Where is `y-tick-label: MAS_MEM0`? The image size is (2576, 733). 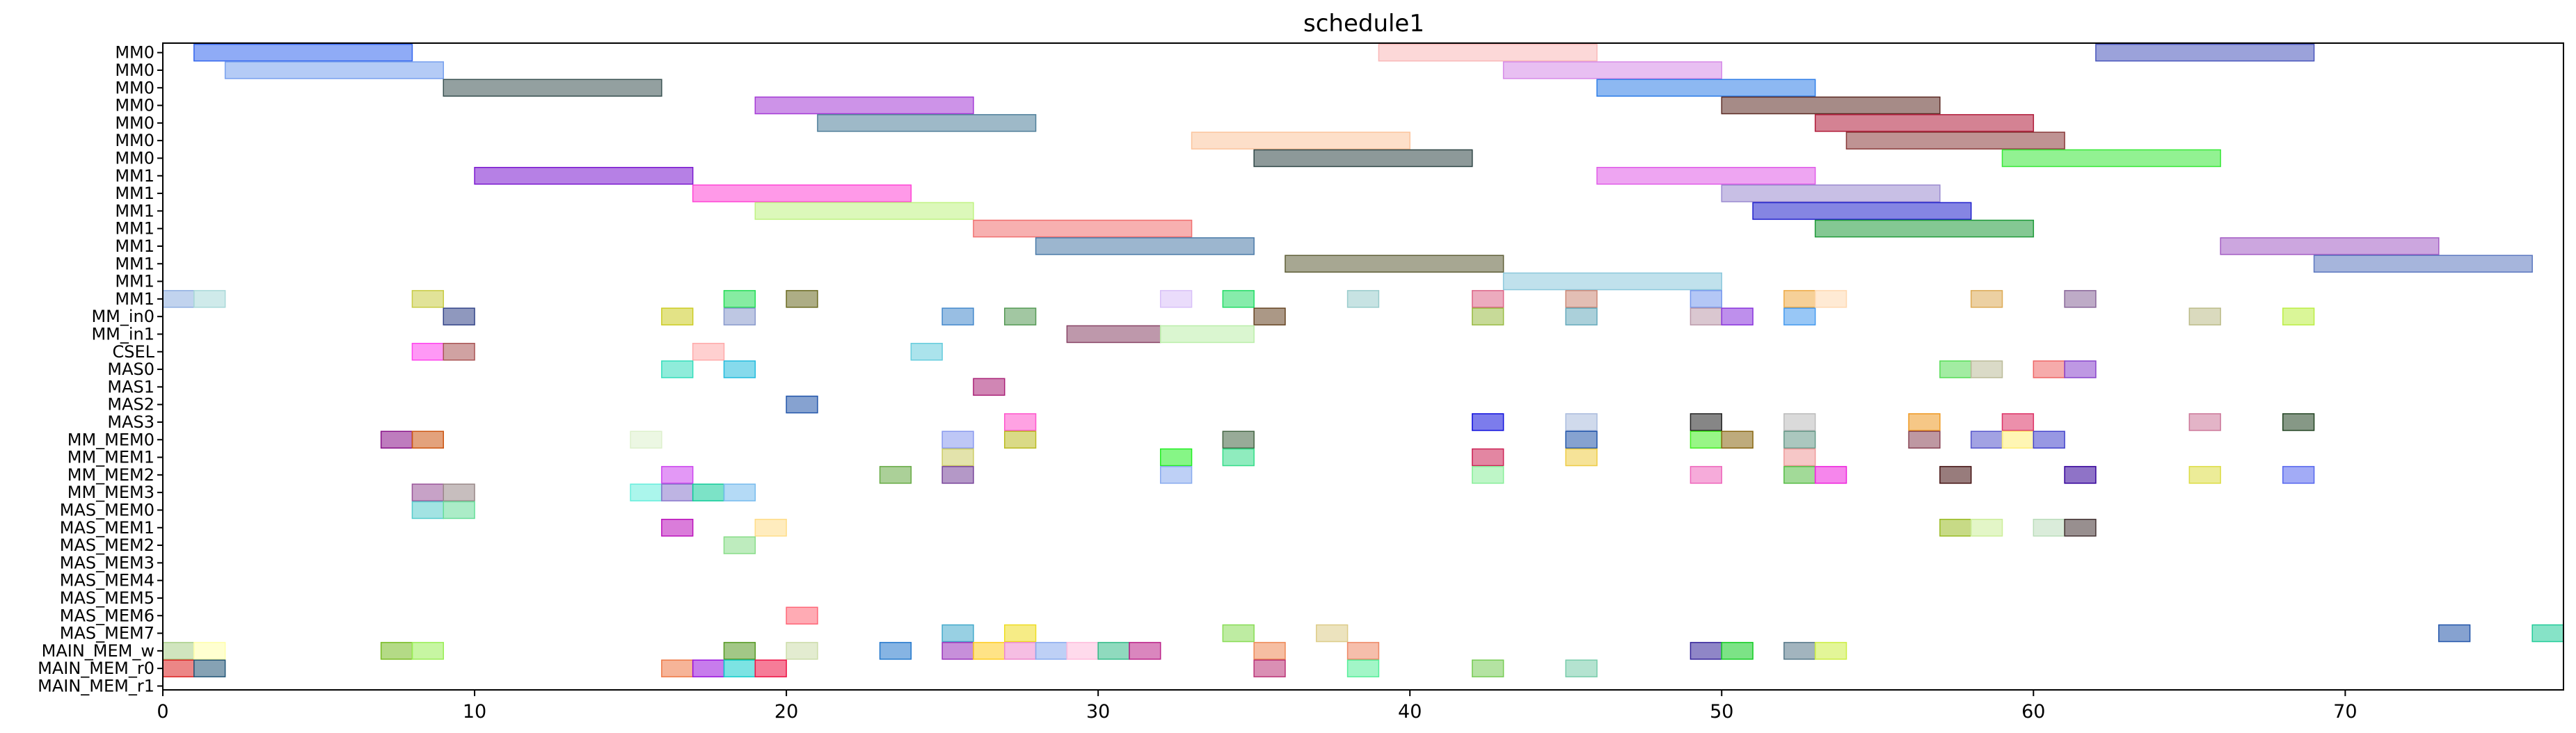 y-tick-label: MAS_MEM0 is located at coordinates (107, 509).